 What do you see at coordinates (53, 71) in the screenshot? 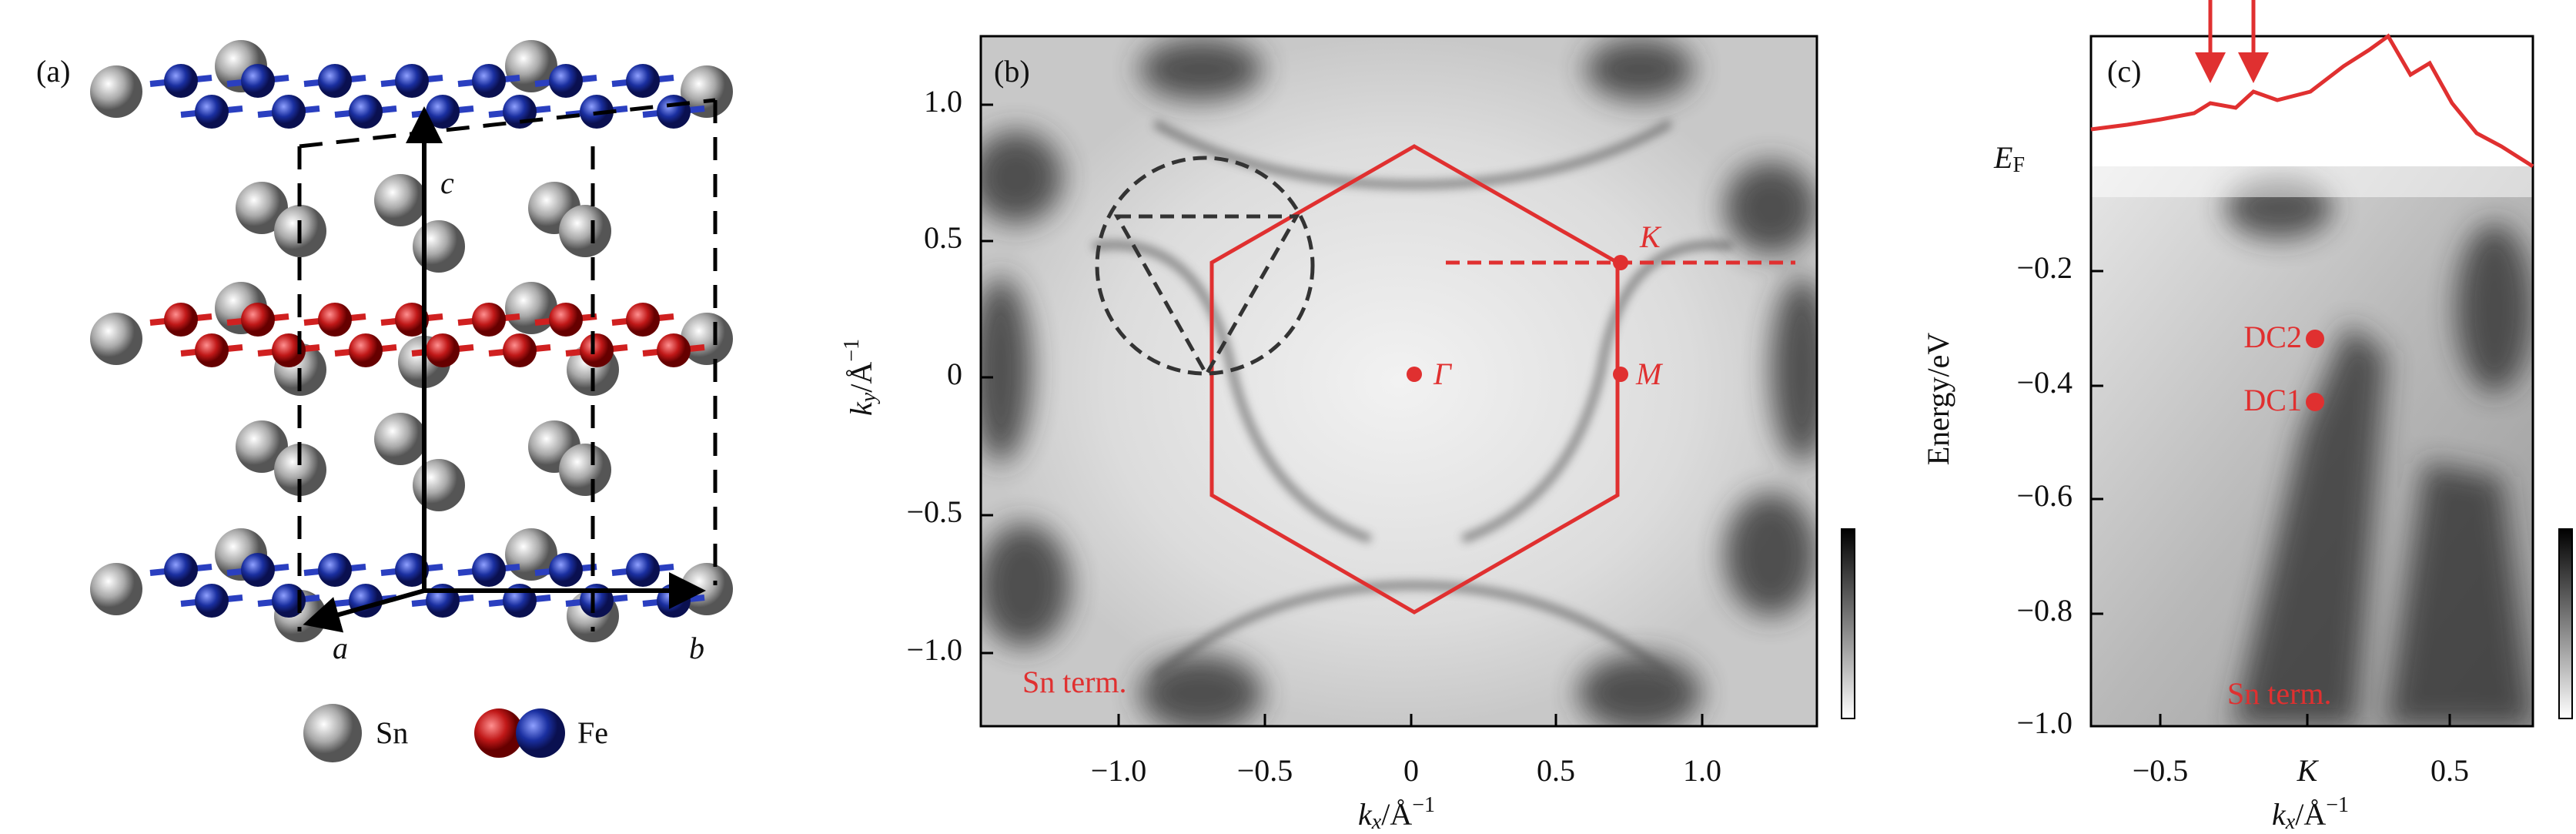
I see `panel-label: (a)` at bounding box center [53, 71].